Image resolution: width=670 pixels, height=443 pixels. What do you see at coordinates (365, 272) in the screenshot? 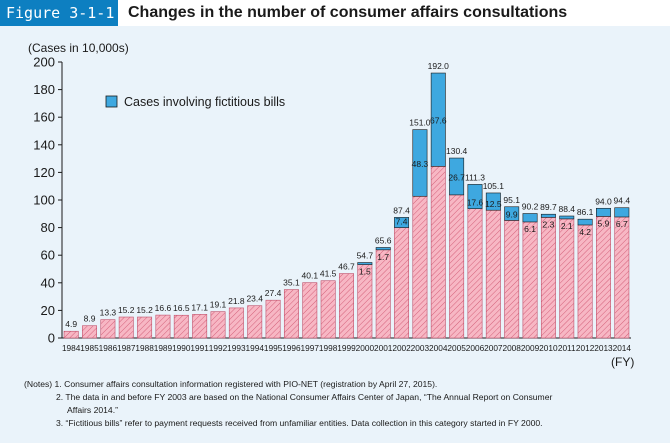
I see `fictitious-label: 1.5` at bounding box center [365, 272].